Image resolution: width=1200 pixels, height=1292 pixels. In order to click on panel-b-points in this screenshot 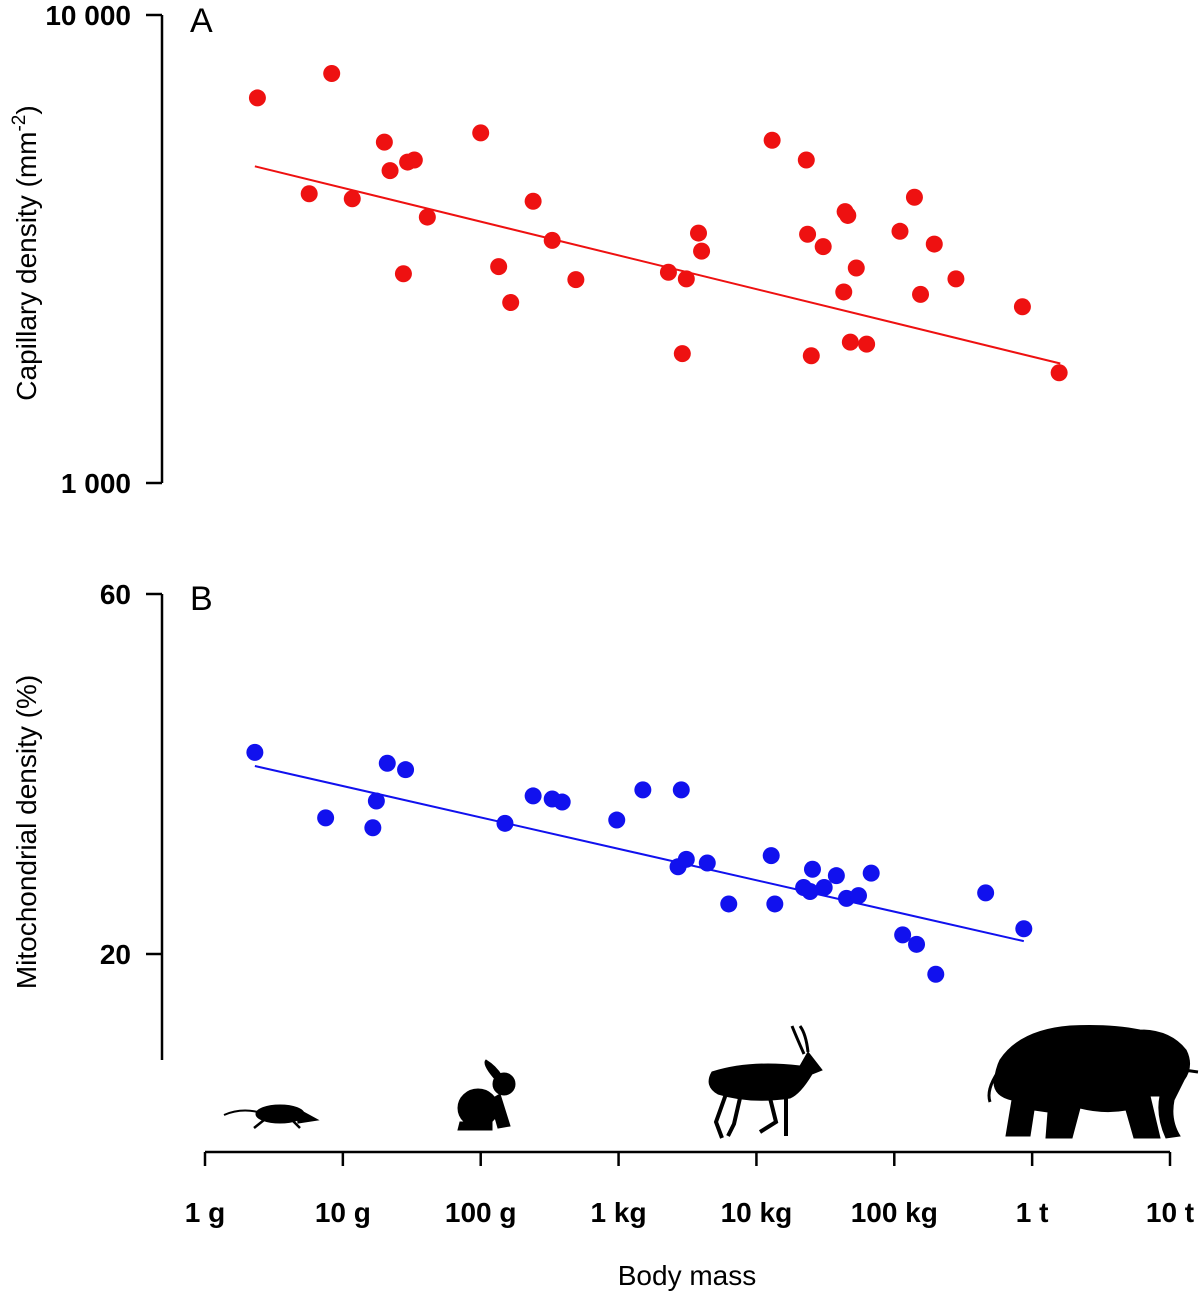, I will do `click(639, 863)`.